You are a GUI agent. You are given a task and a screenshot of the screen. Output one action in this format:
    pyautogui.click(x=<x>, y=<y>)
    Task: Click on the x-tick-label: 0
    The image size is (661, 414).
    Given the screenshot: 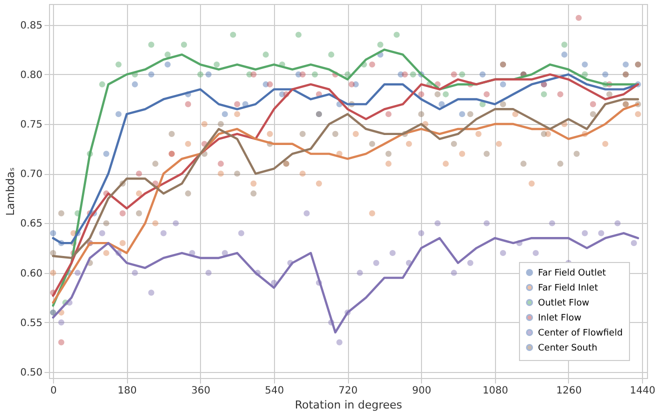 What is the action you would take?
    pyautogui.click(x=53, y=391)
    